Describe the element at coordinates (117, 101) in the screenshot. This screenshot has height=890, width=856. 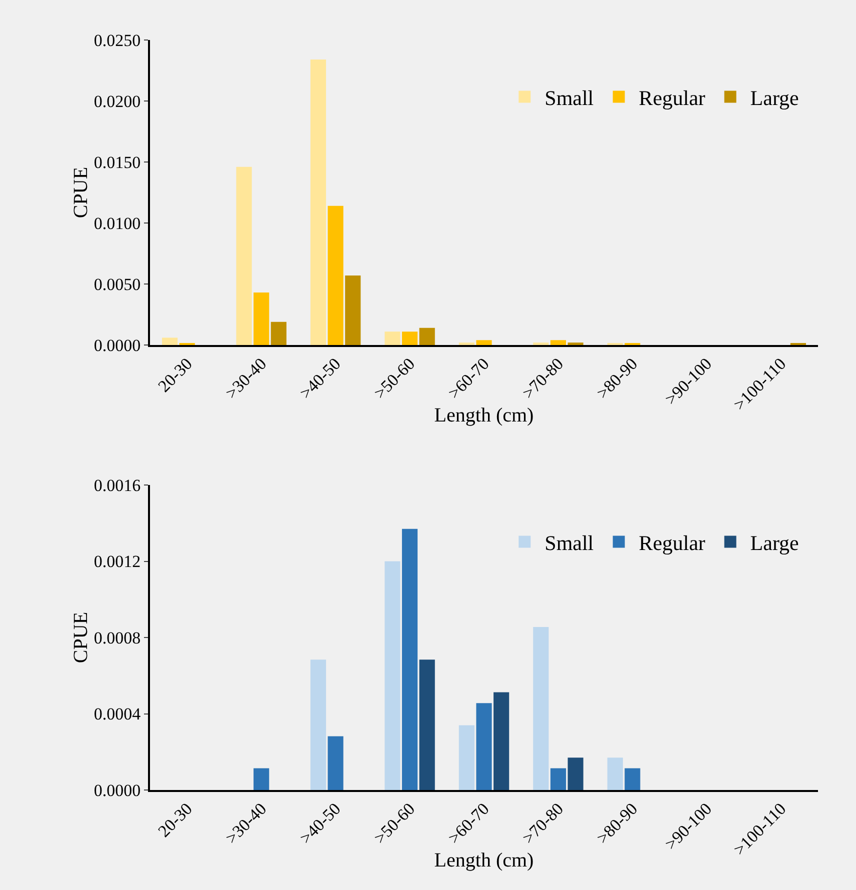
I see `y-tick-label: 0.0200` at that location.